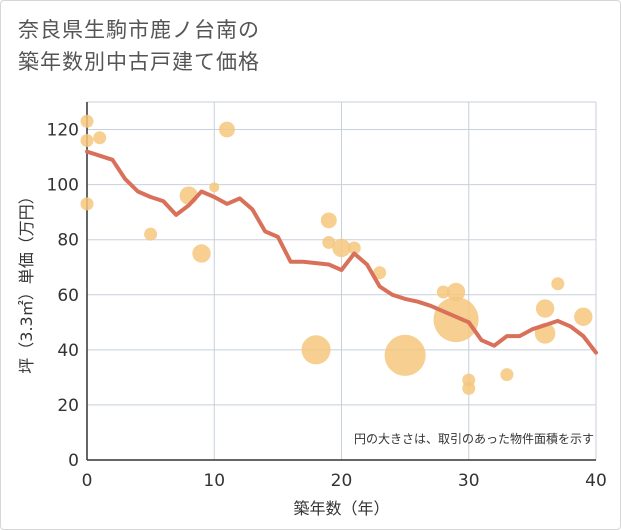  Describe the element at coordinates (139, 46) in the screenshot. I see `chart-title: 奈良県生駒市鹿ノ台南の 築年数別中古戸建て価格` at that location.